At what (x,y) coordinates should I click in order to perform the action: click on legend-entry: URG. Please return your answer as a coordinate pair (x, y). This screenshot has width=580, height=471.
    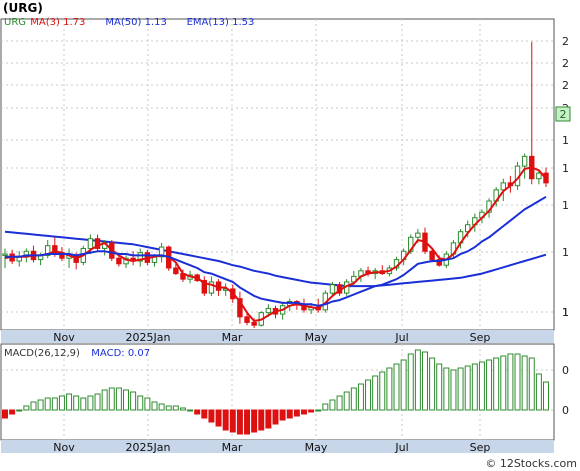
    Looking at the image, I should click on (15, 22).